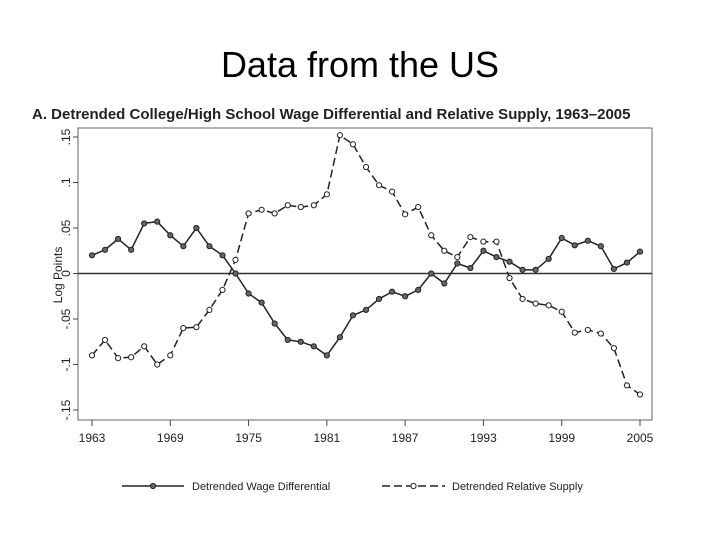 Image resolution: width=720 pixels, height=540 pixels. I want to click on x-tick-label: 1969, so click(170, 438).